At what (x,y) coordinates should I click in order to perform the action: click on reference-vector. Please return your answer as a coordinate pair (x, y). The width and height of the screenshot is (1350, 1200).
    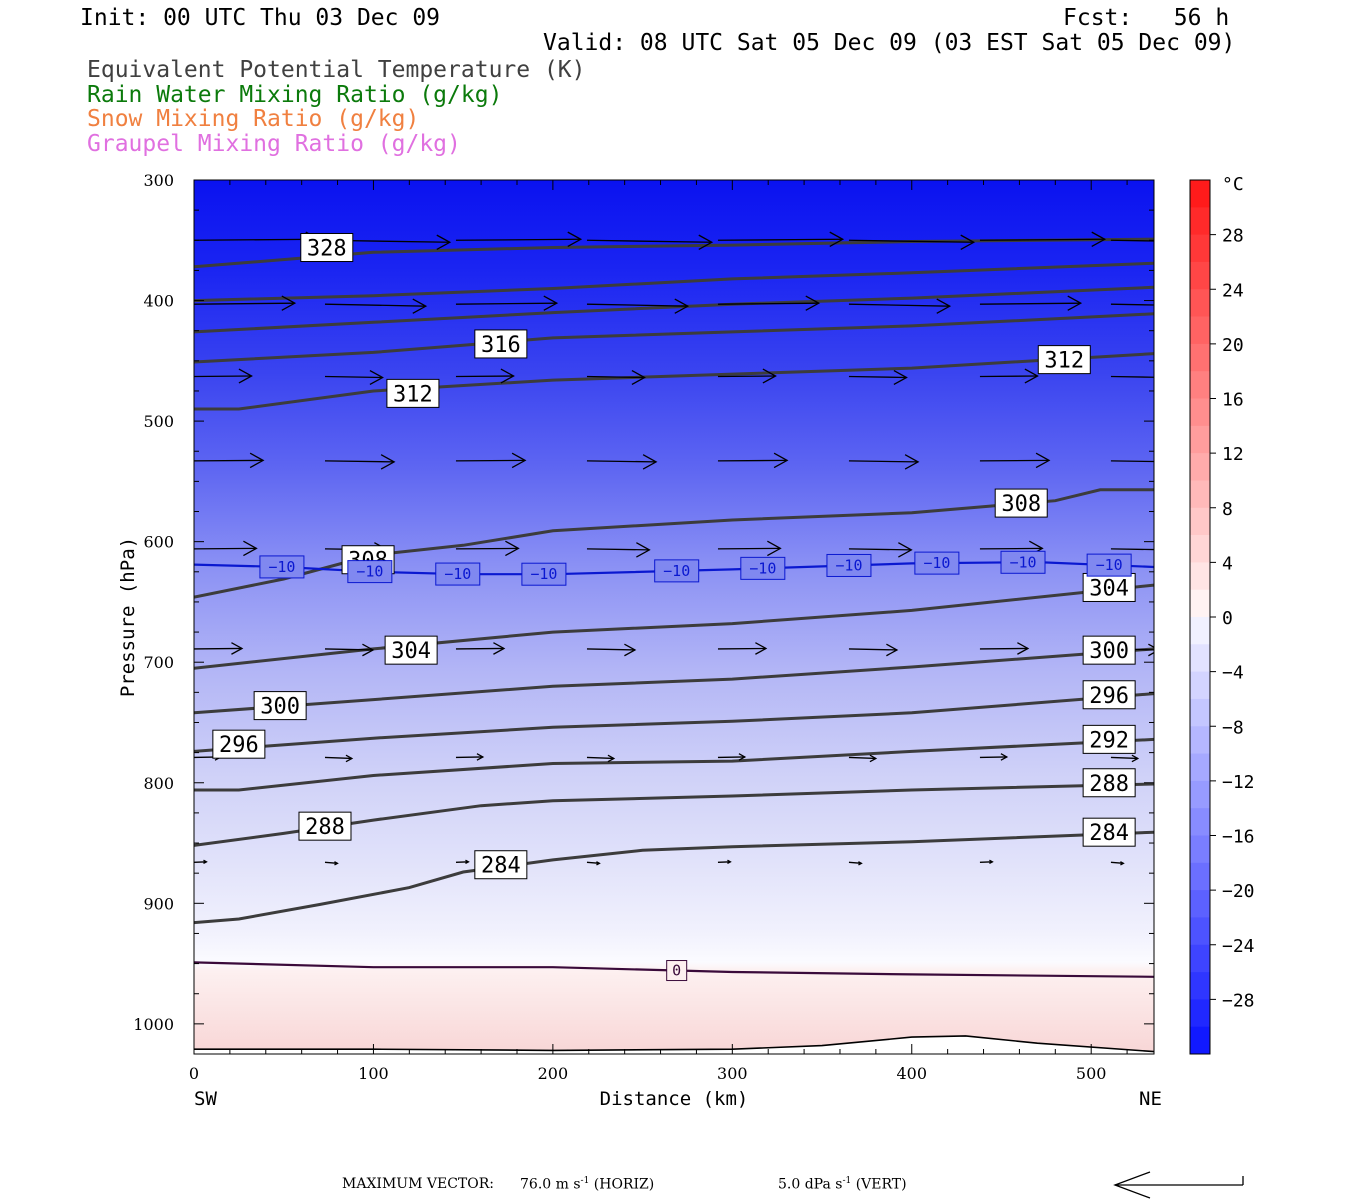
    Looking at the image, I should click on (1178, 1185).